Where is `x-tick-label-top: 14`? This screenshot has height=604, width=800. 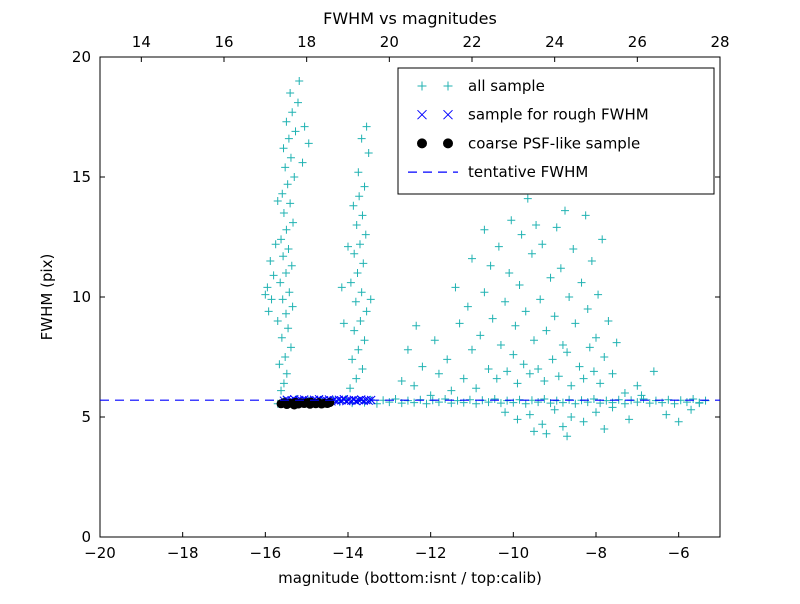 x-tick-label-top: 14 is located at coordinates (141, 42).